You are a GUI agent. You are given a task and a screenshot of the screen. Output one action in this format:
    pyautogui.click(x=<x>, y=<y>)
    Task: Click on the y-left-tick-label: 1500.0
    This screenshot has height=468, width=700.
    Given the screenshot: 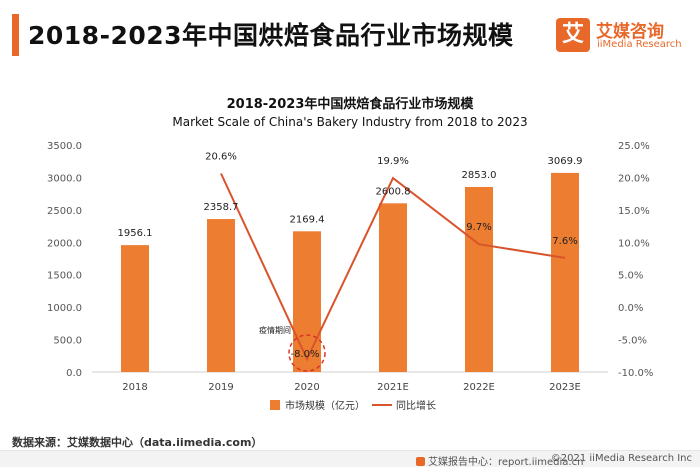 What is the action you would take?
    pyautogui.click(x=64, y=276)
    